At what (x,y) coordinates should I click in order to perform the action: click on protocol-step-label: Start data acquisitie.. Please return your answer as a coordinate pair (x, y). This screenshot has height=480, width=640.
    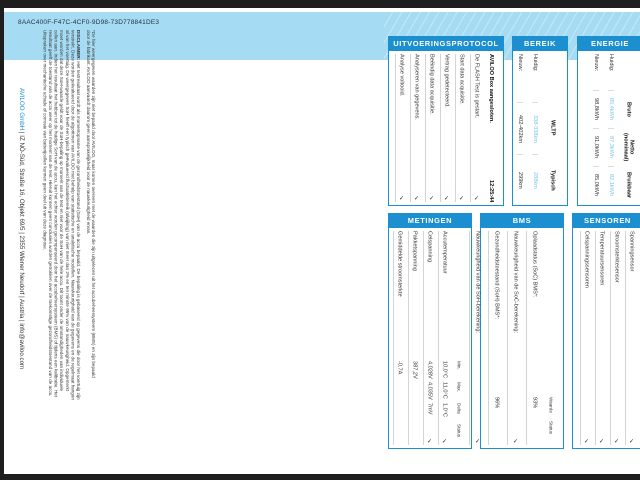
    Looking at the image, I should click on (461, 79).